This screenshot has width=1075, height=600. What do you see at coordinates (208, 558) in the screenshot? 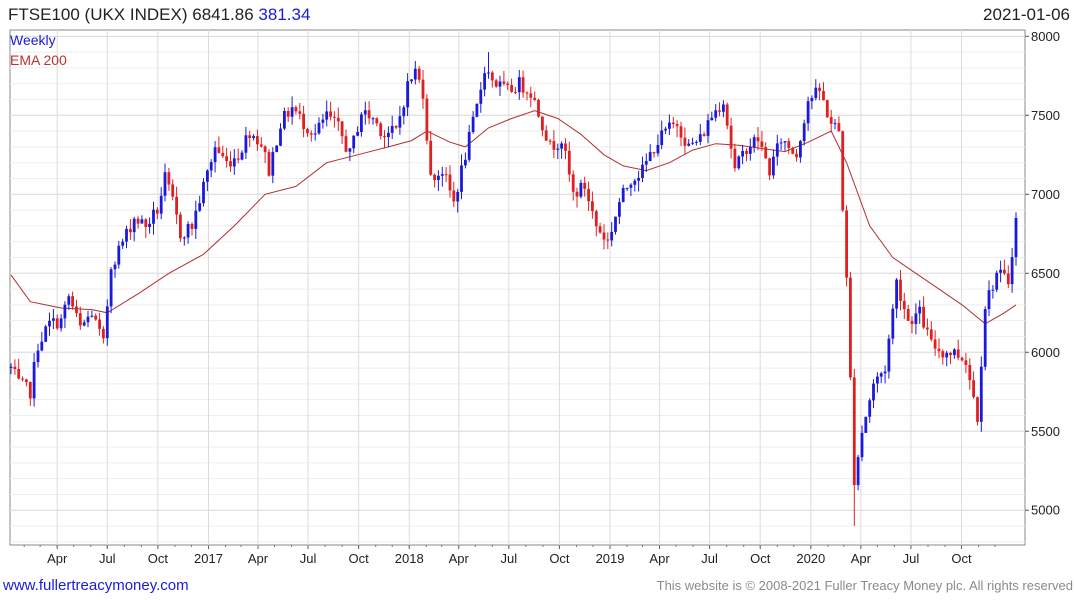
I see `x-tick-label: 2017` at bounding box center [208, 558].